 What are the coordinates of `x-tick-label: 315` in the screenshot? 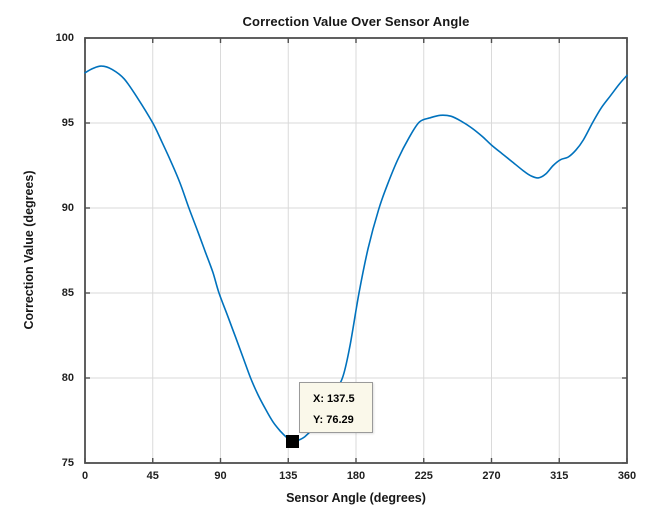 It's located at (559, 476).